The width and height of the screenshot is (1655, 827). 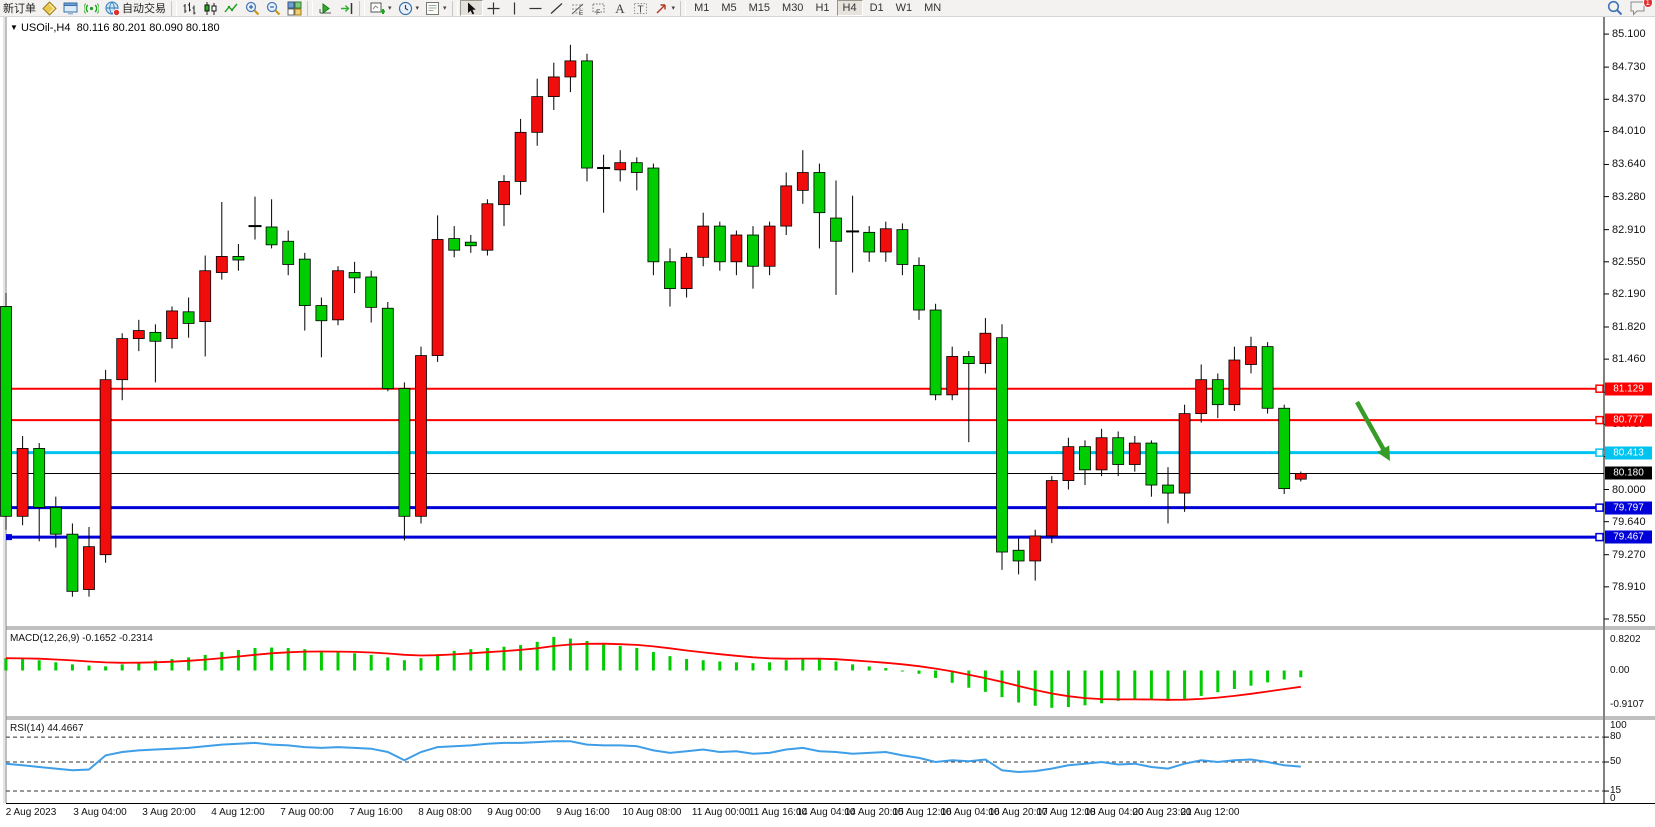 What do you see at coordinates (933, 8) in the screenshot?
I see `timeframe-mn: MN` at bounding box center [933, 8].